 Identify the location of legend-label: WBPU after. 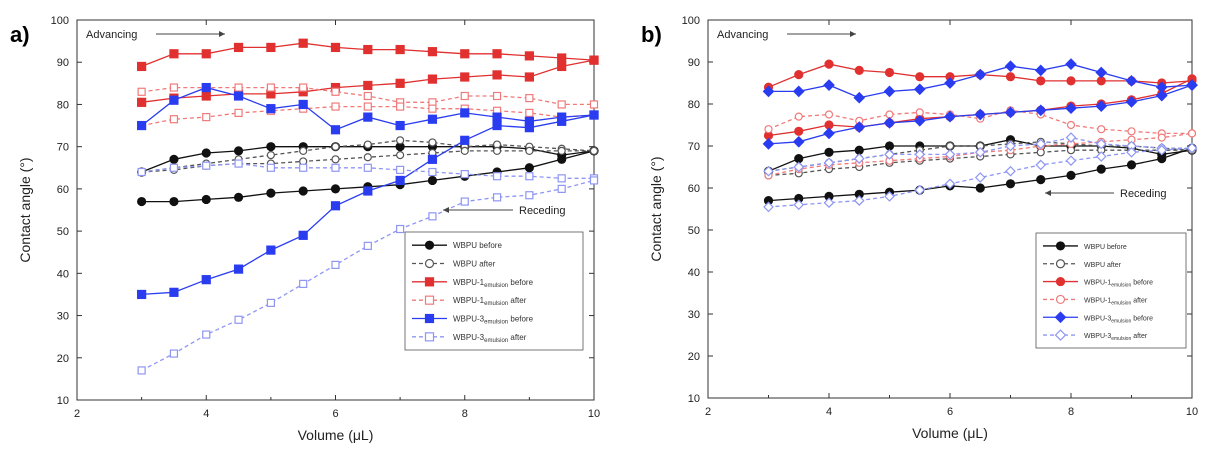
(474, 264).